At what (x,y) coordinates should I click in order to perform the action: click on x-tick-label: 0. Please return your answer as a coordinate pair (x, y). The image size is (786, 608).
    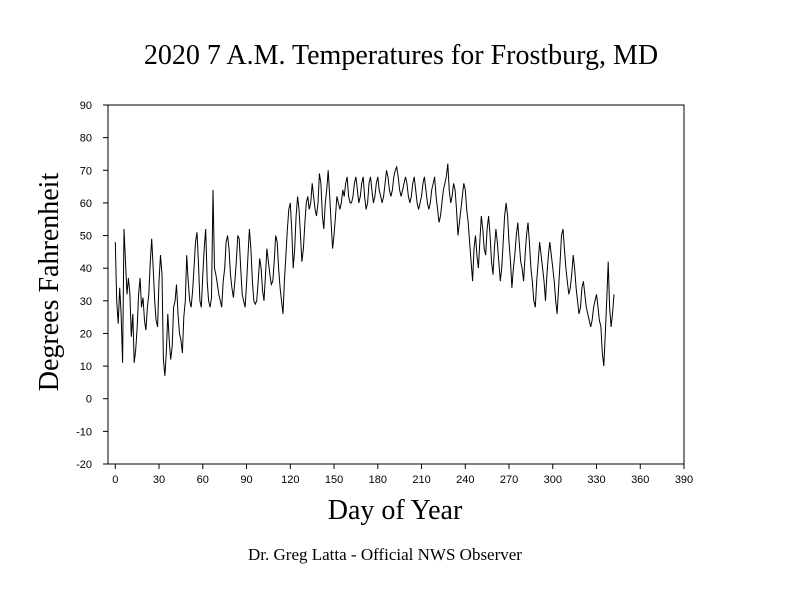
    Looking at the image, I should click on (115, 480).